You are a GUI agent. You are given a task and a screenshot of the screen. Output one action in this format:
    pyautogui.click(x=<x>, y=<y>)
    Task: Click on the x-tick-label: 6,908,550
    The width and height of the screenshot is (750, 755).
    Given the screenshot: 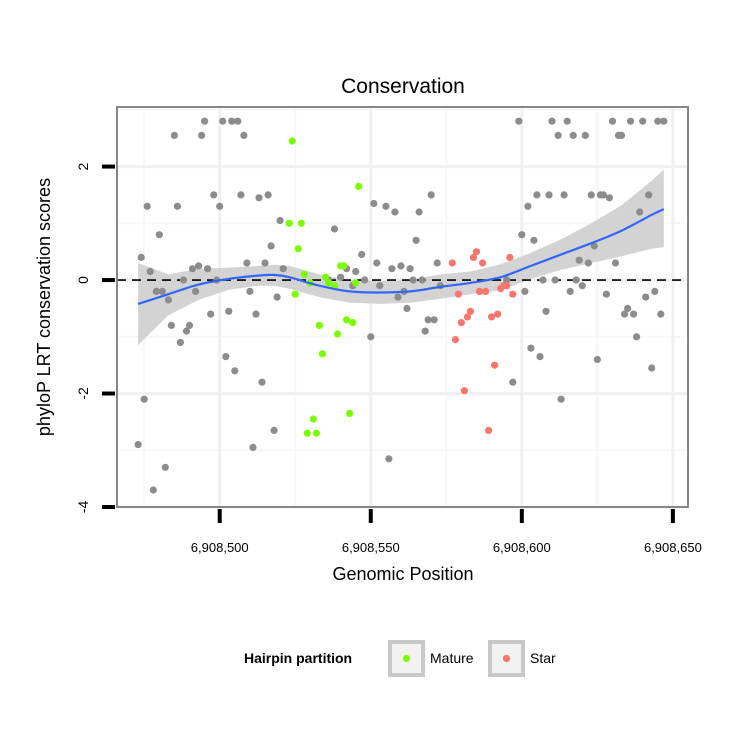 What is the action you would take?
    pyautogui.click(x=371, y=547)
    